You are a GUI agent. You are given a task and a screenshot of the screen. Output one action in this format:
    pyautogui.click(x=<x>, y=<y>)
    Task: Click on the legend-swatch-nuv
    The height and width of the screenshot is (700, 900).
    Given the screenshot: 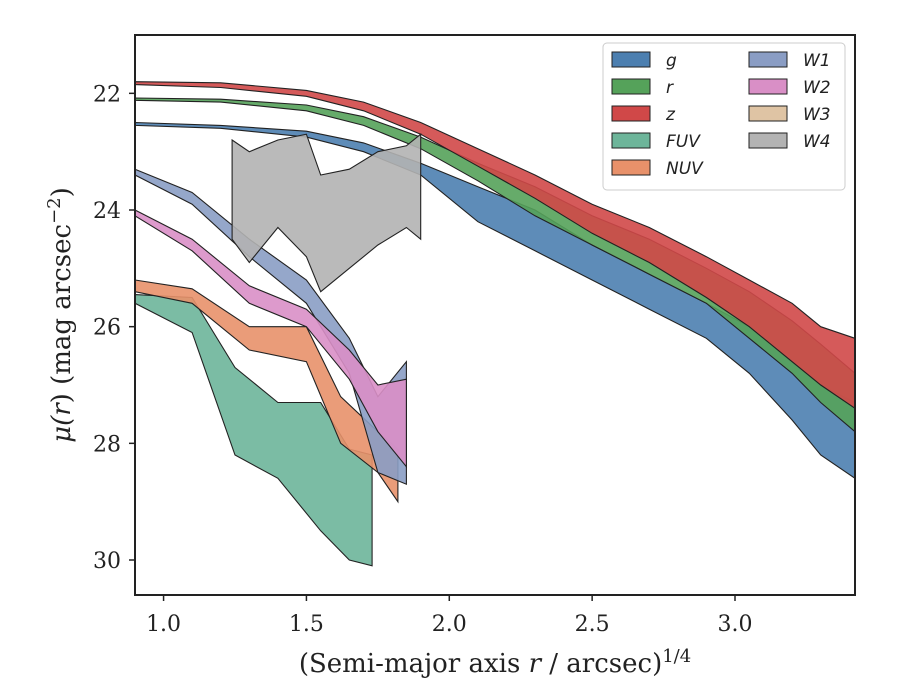 What is the action you would take?
    pyautogui.click(x=631, y=167)
    